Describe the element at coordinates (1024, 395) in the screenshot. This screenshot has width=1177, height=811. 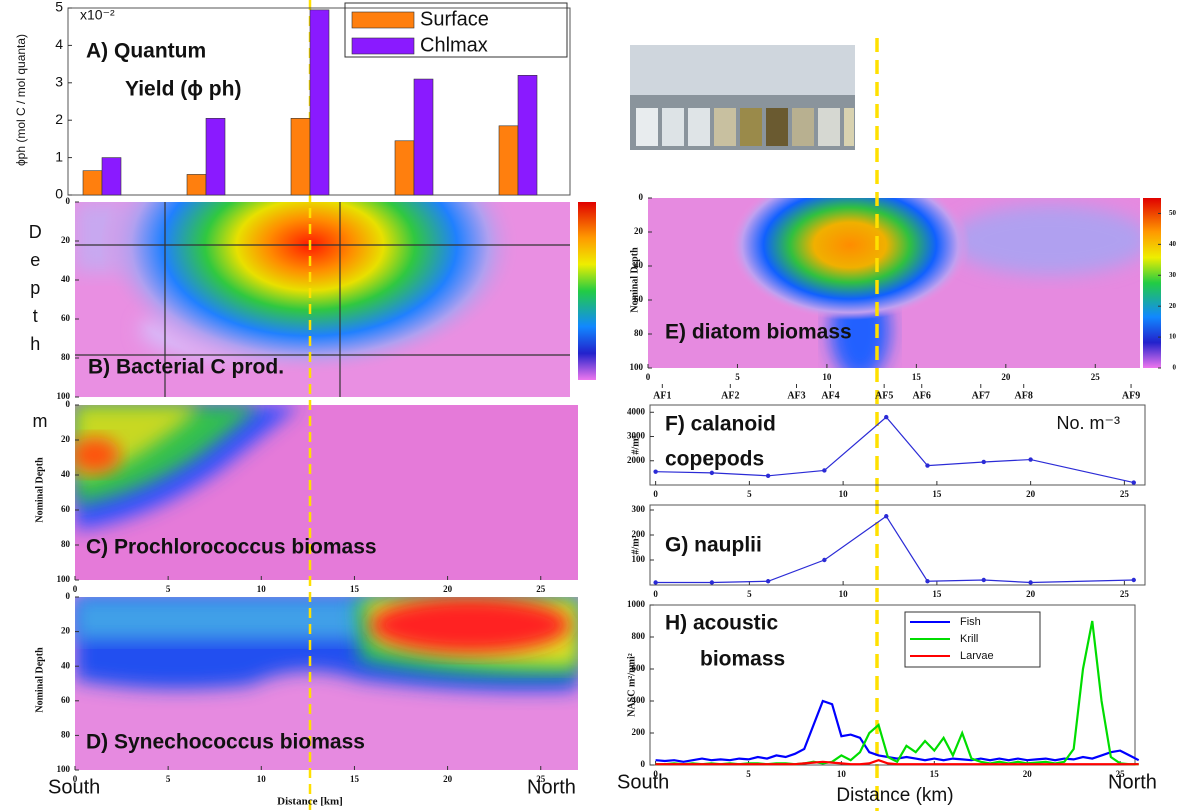
I see `station-label: AF8` at that location.